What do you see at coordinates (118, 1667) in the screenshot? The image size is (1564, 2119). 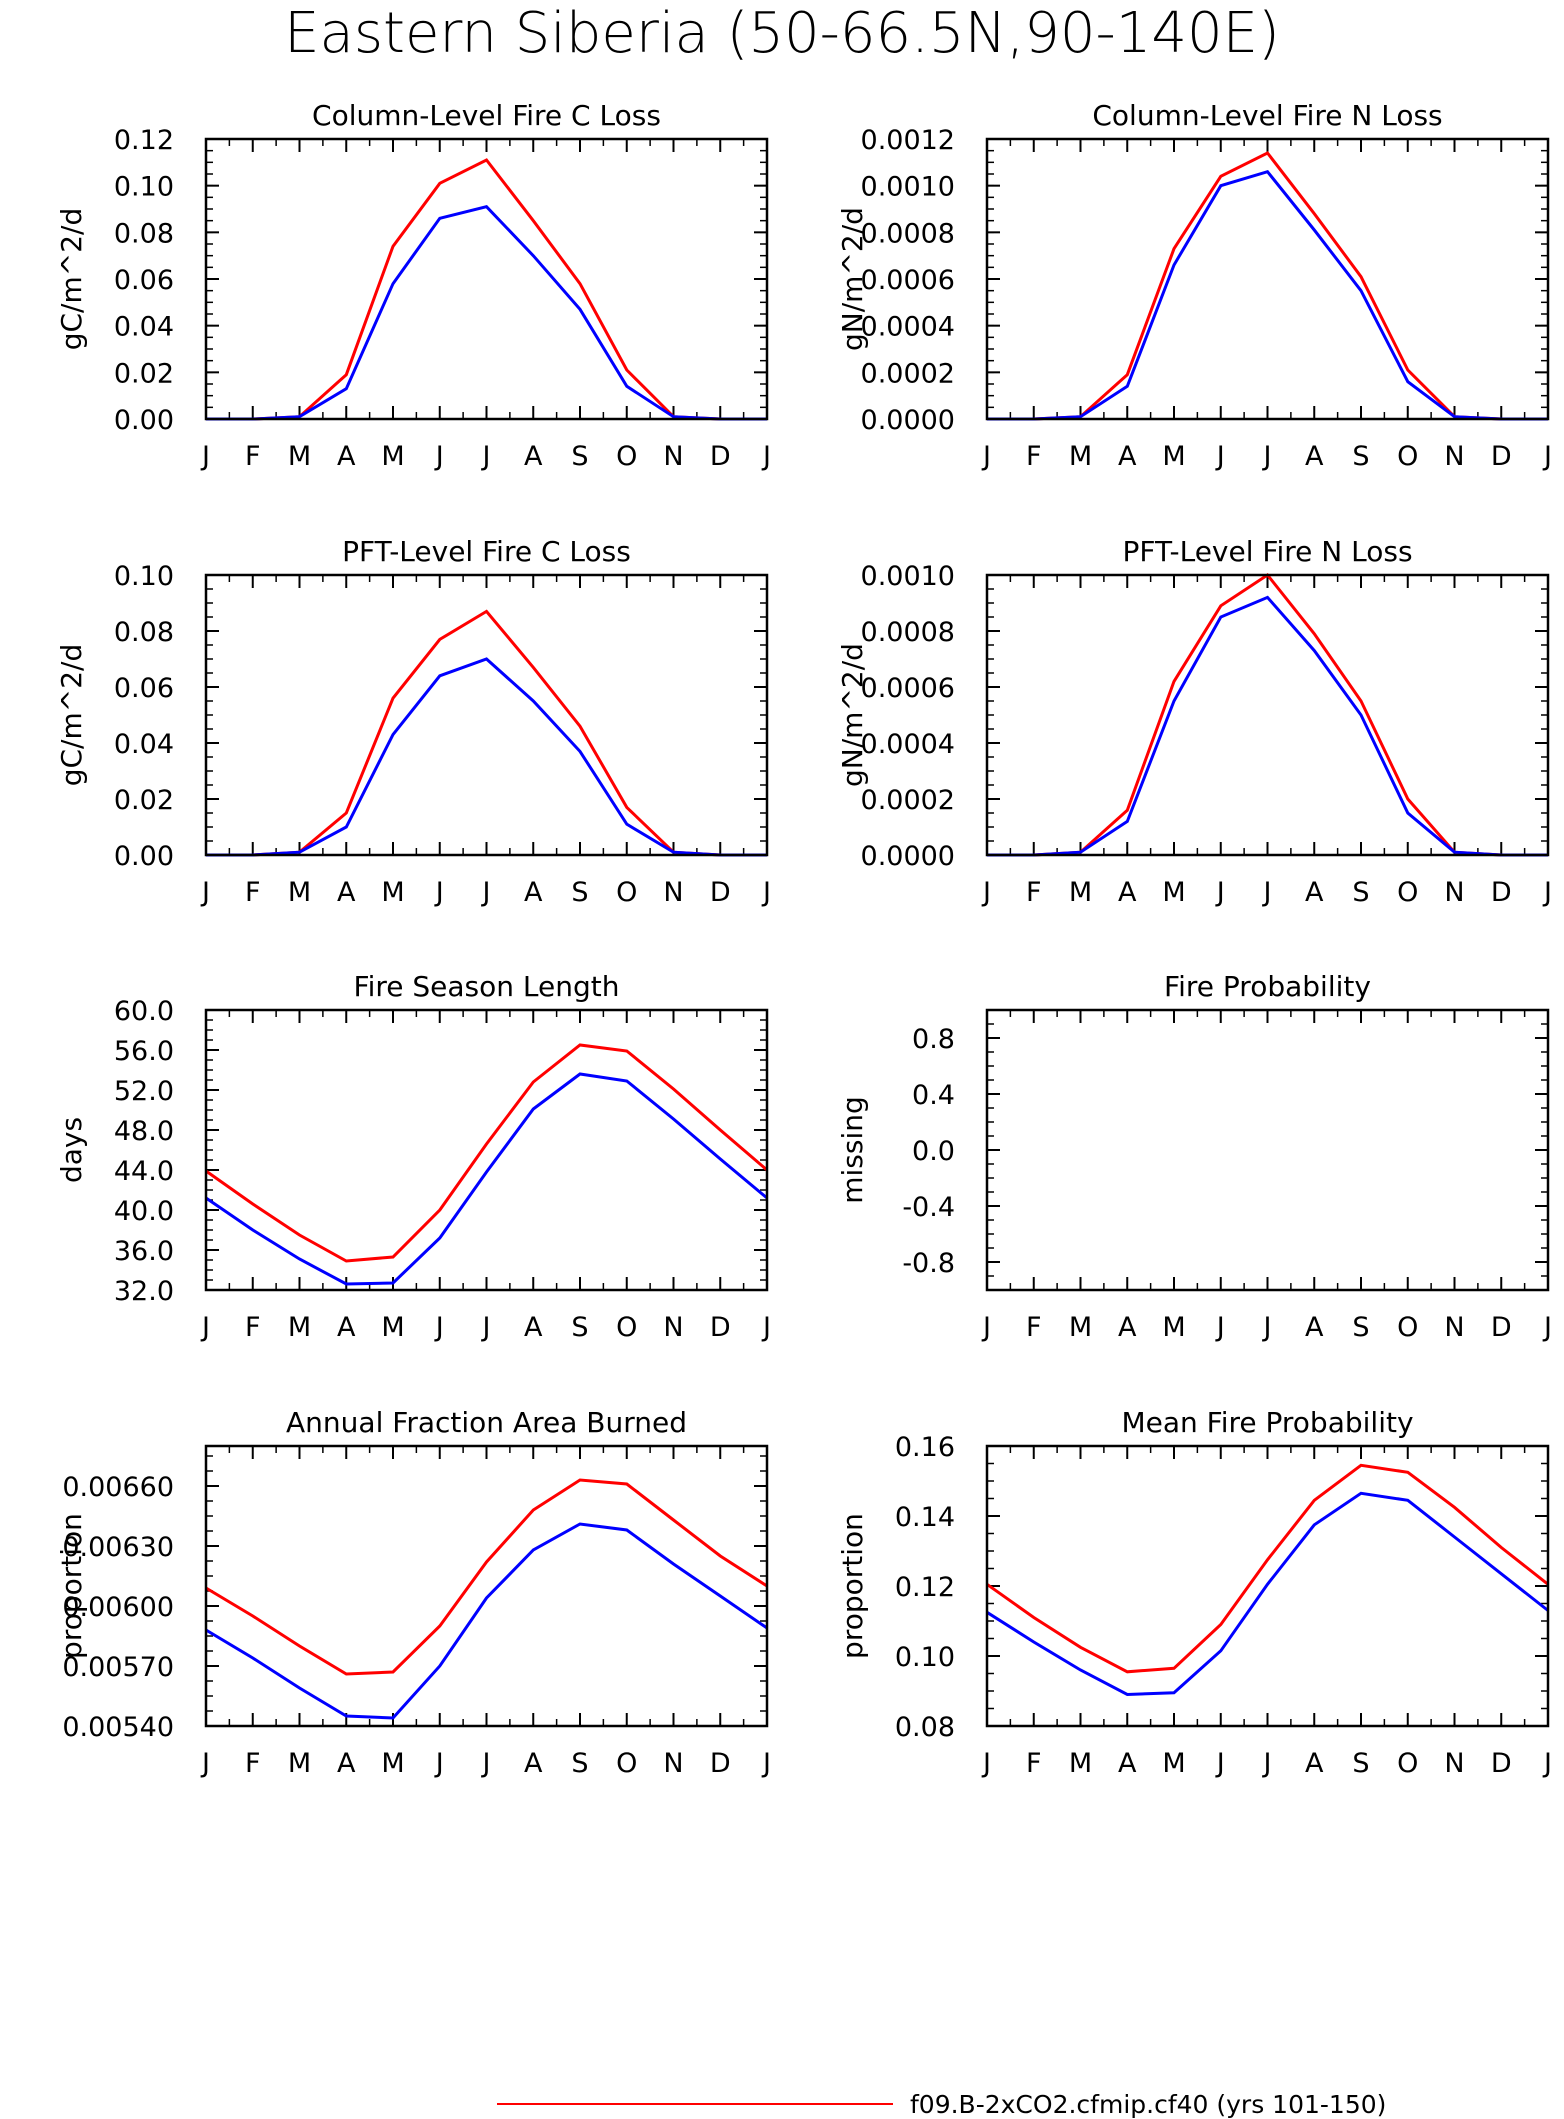 I see `y-tick-label: 0.00570` at bounding box center [118, 1667].